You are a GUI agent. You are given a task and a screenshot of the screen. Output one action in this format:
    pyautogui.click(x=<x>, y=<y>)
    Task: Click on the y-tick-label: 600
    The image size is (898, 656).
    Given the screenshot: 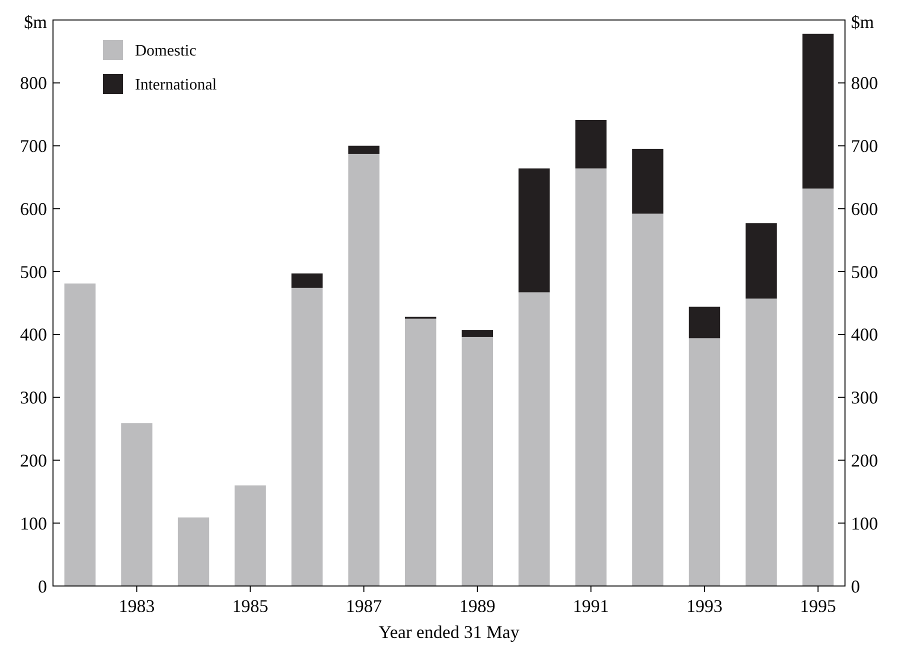 What is the action you would take?
    pyautogui.click(x=33, y=208)
    